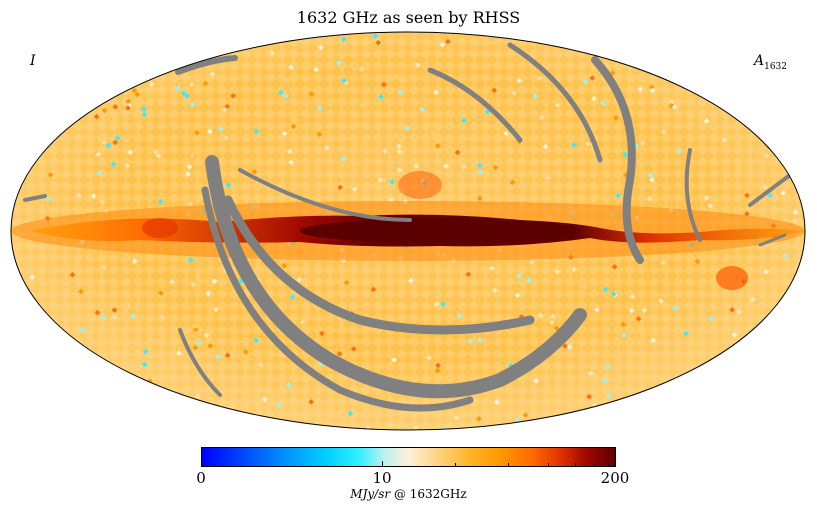  I want to click on colorbar-unit-value: MJy/sr, so click(370, 494).